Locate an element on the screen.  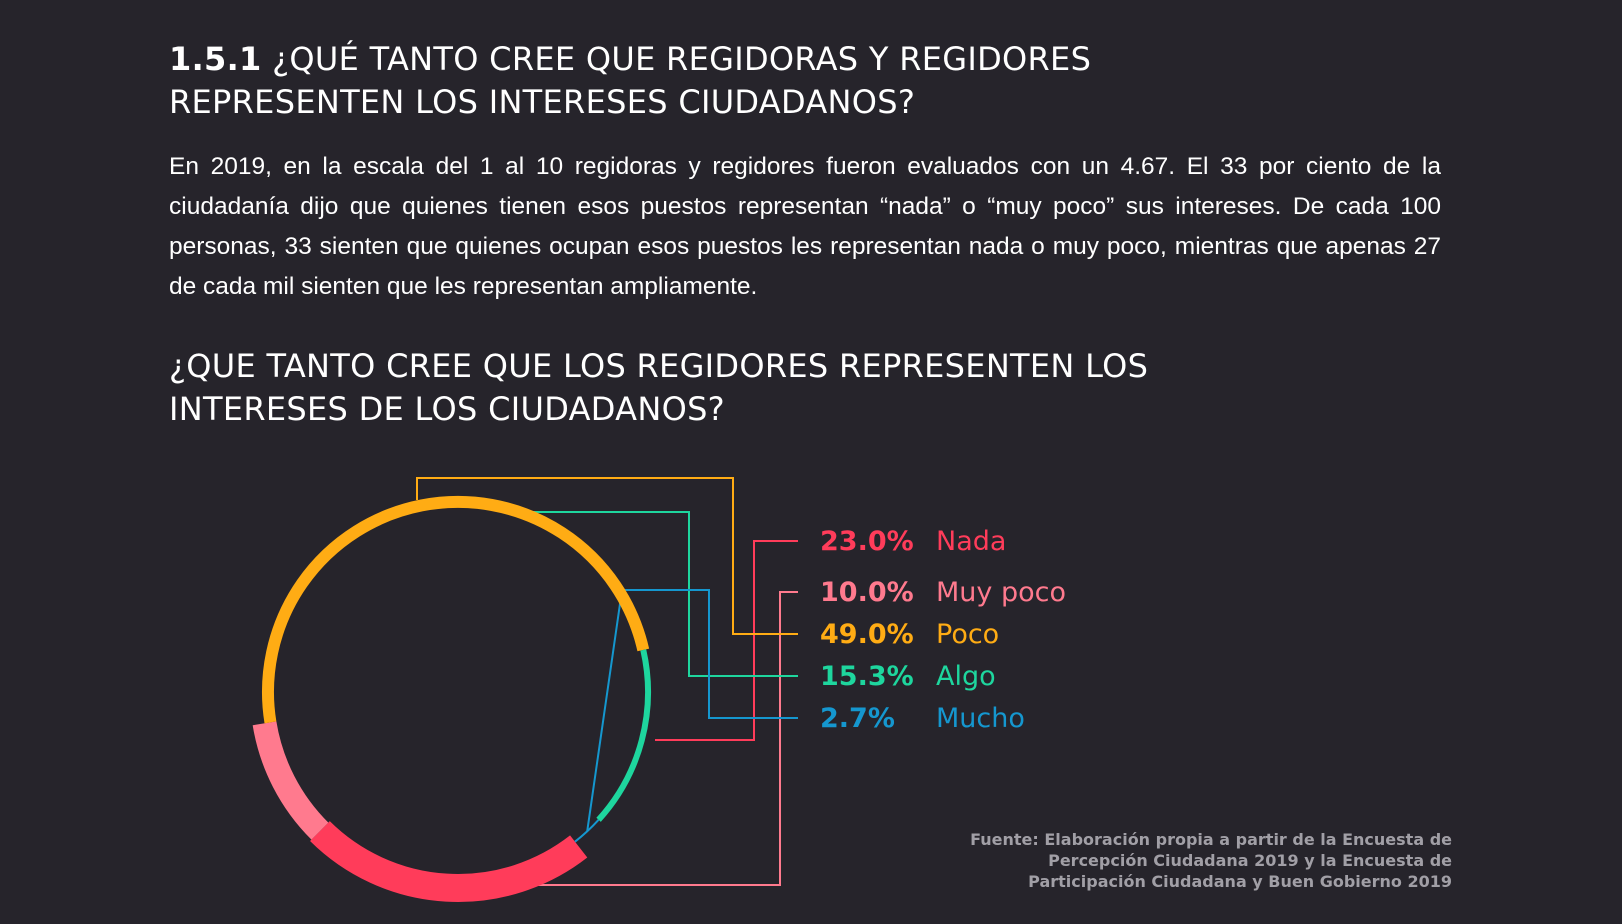
ring-segment-mucho is located at coordinates (587, 831).